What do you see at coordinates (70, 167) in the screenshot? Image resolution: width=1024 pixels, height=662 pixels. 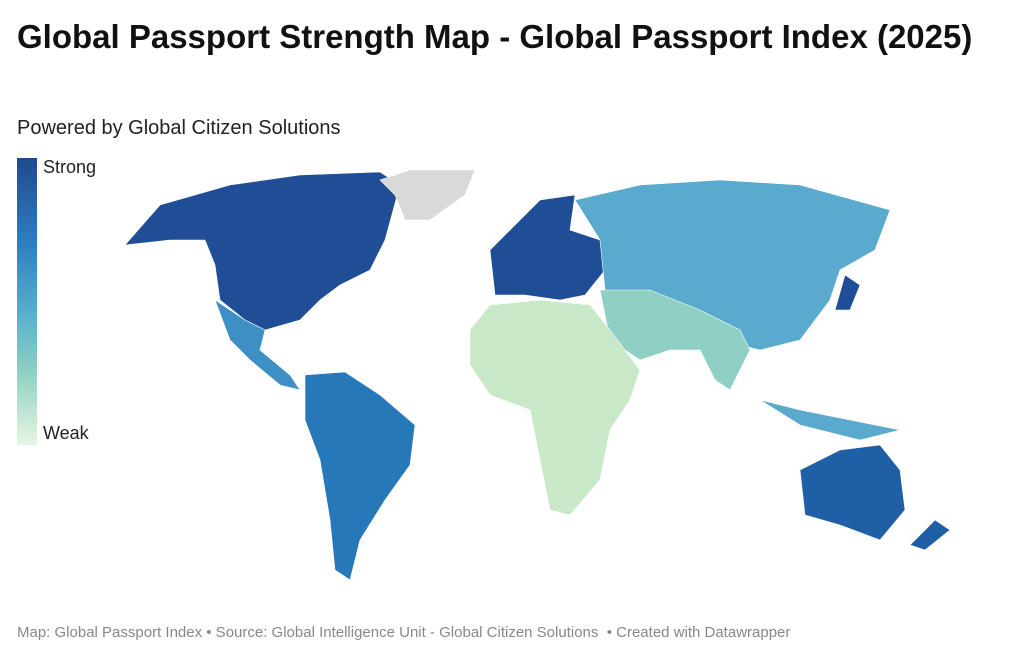 I see `legend-high: Strong` at bounding box center [70, 167].